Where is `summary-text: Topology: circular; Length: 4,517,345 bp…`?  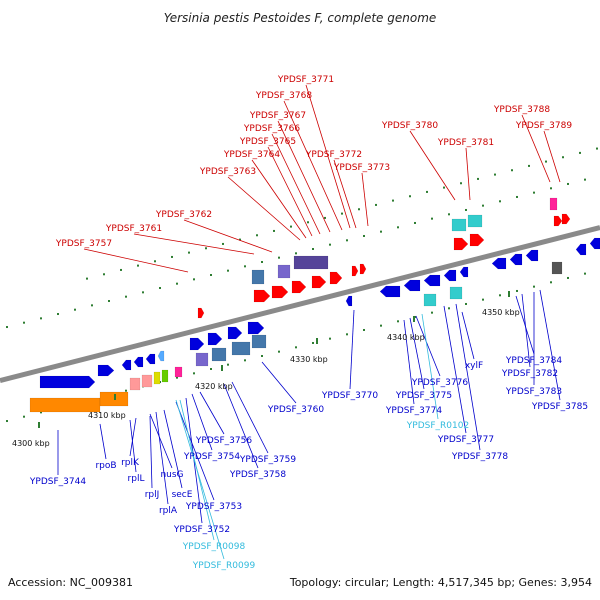
summary-text: Topology: circular; Length: 4,517,345 bp… is located at coordinates (440, 582).